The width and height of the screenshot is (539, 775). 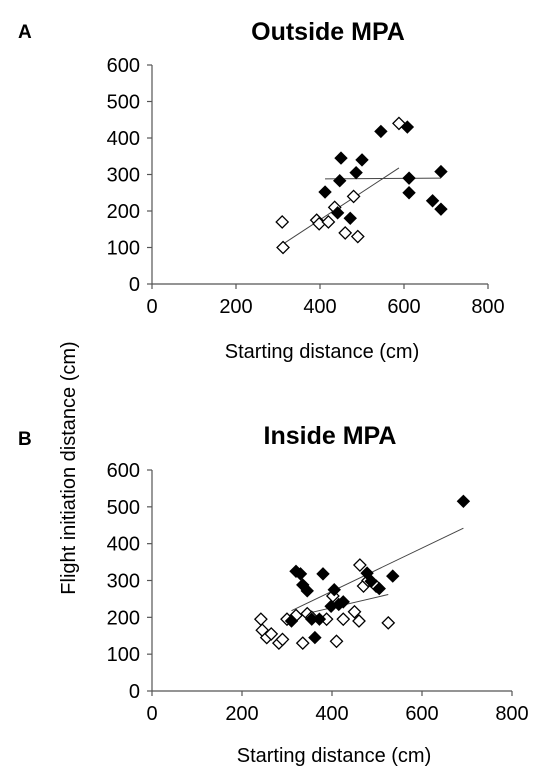 I want to click on panel-label: A, so click(x=25, y=32).